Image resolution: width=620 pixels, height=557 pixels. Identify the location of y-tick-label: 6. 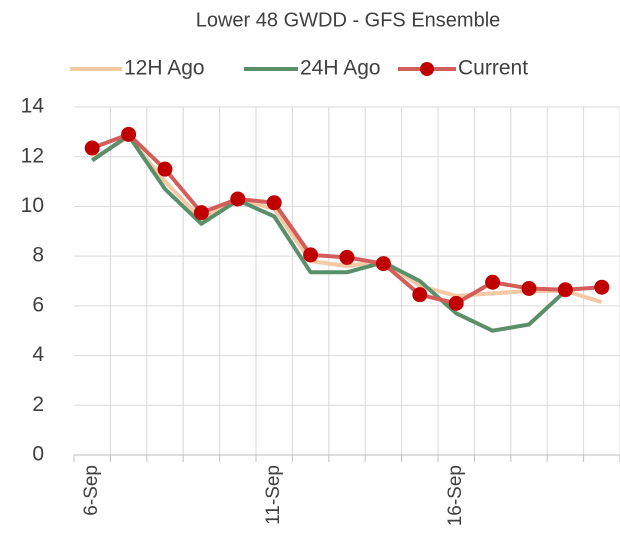
(38, 304).